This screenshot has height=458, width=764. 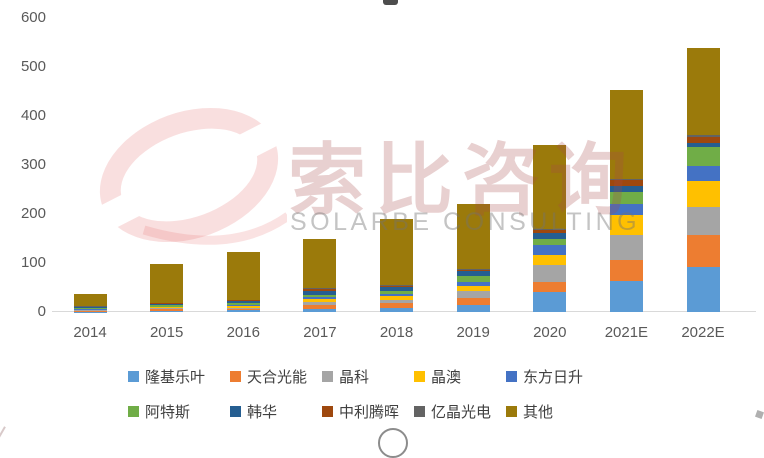 What do you see at coordinates (369, 412) in the screenshot?
I see `legend-label: 中利腾晖` at bounding box center [369, 412].